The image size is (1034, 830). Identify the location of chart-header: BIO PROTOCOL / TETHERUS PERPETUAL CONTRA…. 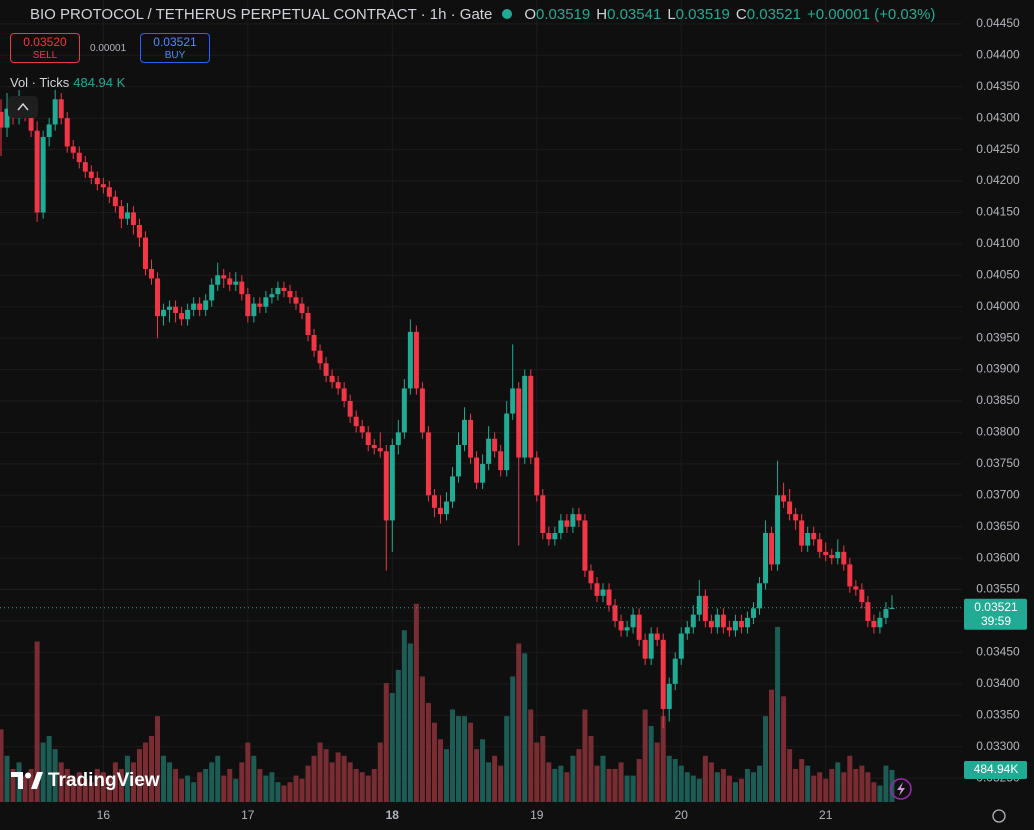
(482, 14).